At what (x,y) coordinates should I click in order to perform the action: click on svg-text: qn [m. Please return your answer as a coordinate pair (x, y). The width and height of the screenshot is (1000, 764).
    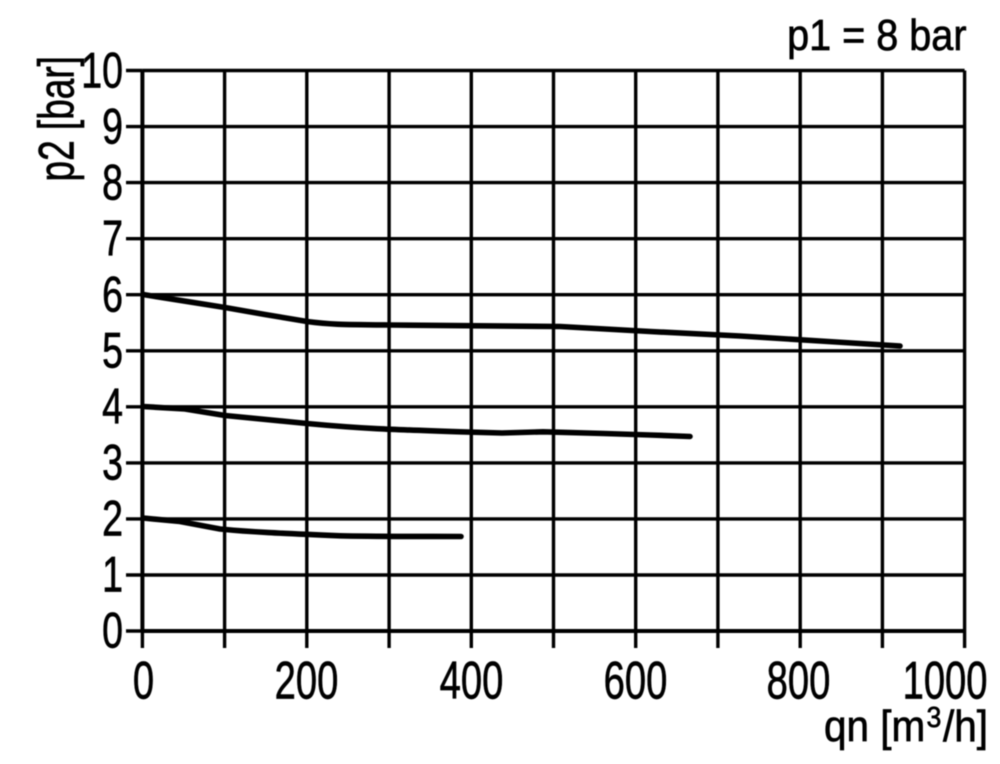
    Looking at the image, I should click on (874, 725).